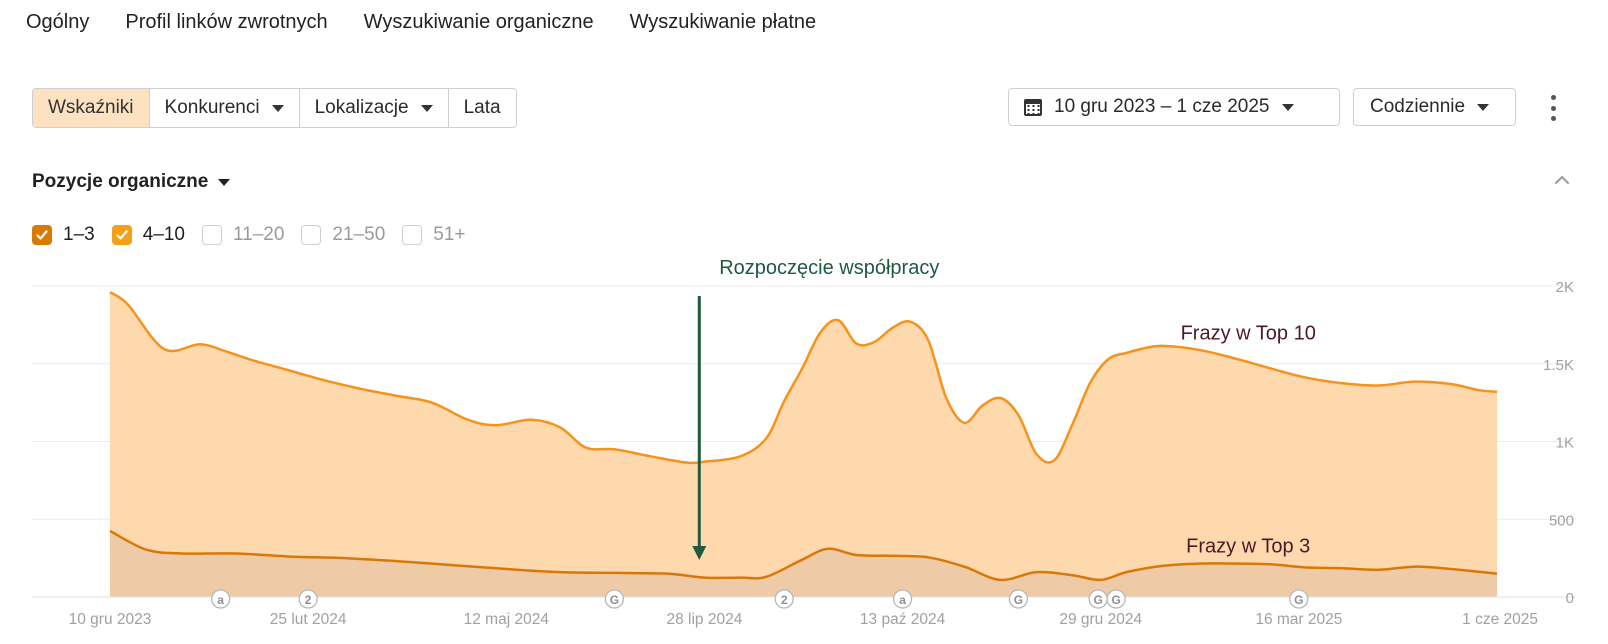  Describe the element at coordinates (1500, 619) in the screenshot. I see `x-tick-label: 1 cze 2025` at that location.